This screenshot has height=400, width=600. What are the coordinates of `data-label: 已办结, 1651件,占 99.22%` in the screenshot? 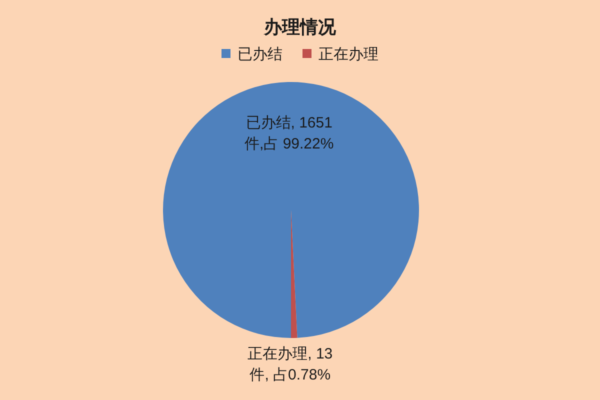 It's located at (289, 133).